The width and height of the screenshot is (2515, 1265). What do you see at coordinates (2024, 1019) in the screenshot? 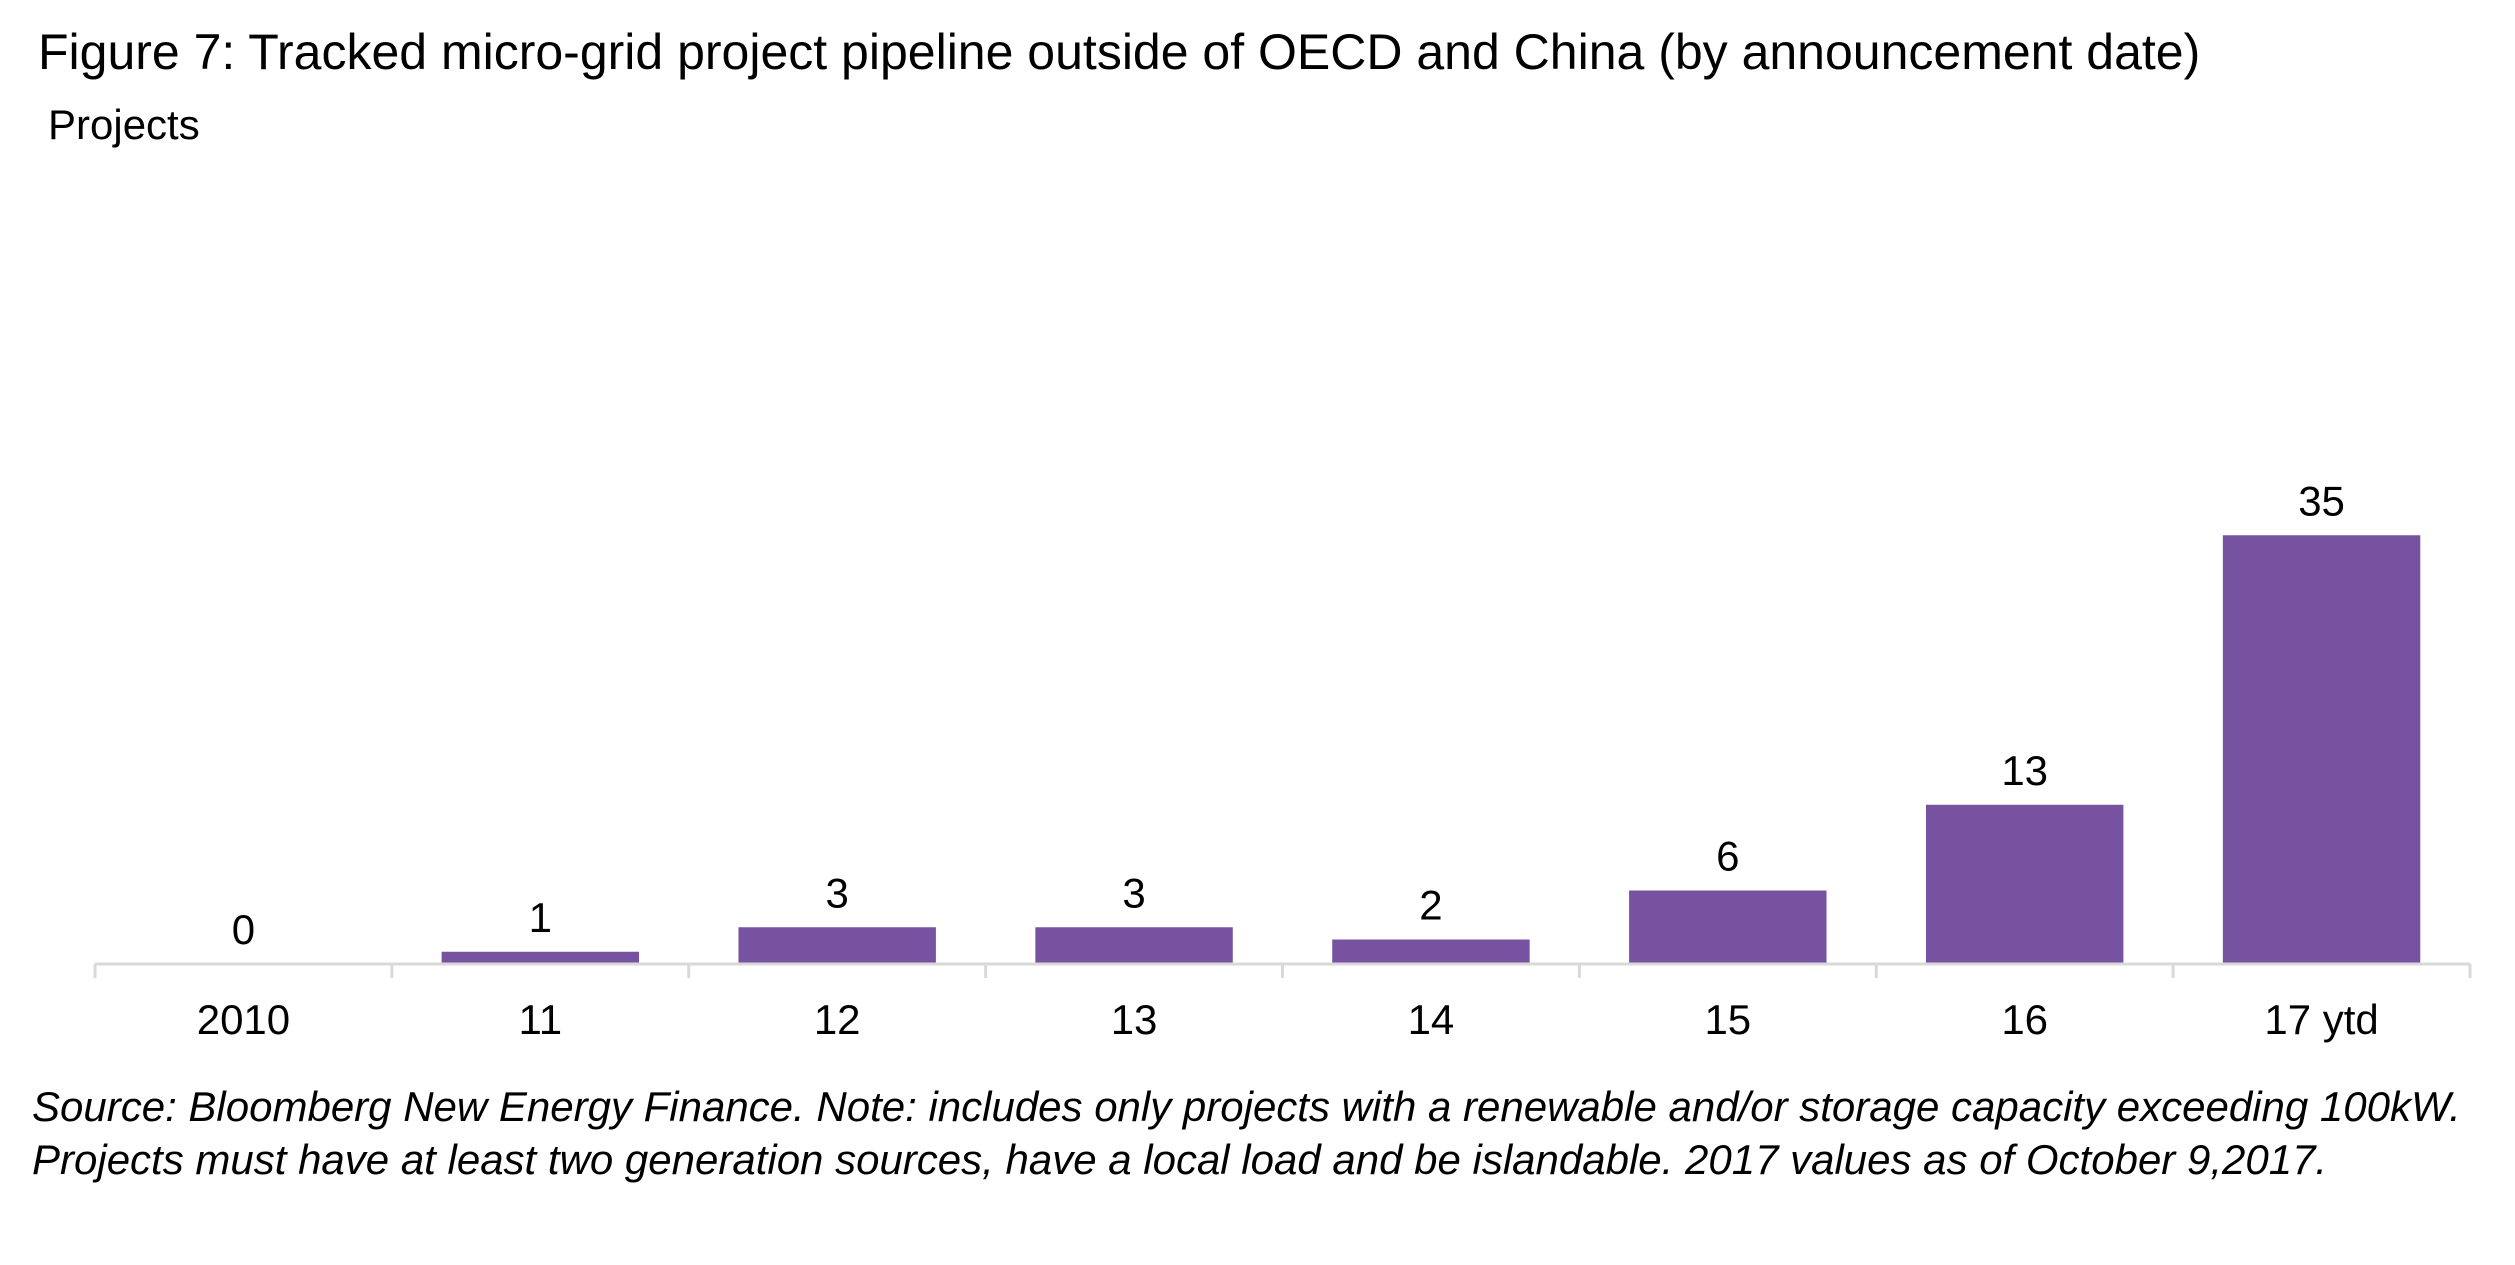
I see `x-tick-label: 16` at bounding box center [2024, 1019].